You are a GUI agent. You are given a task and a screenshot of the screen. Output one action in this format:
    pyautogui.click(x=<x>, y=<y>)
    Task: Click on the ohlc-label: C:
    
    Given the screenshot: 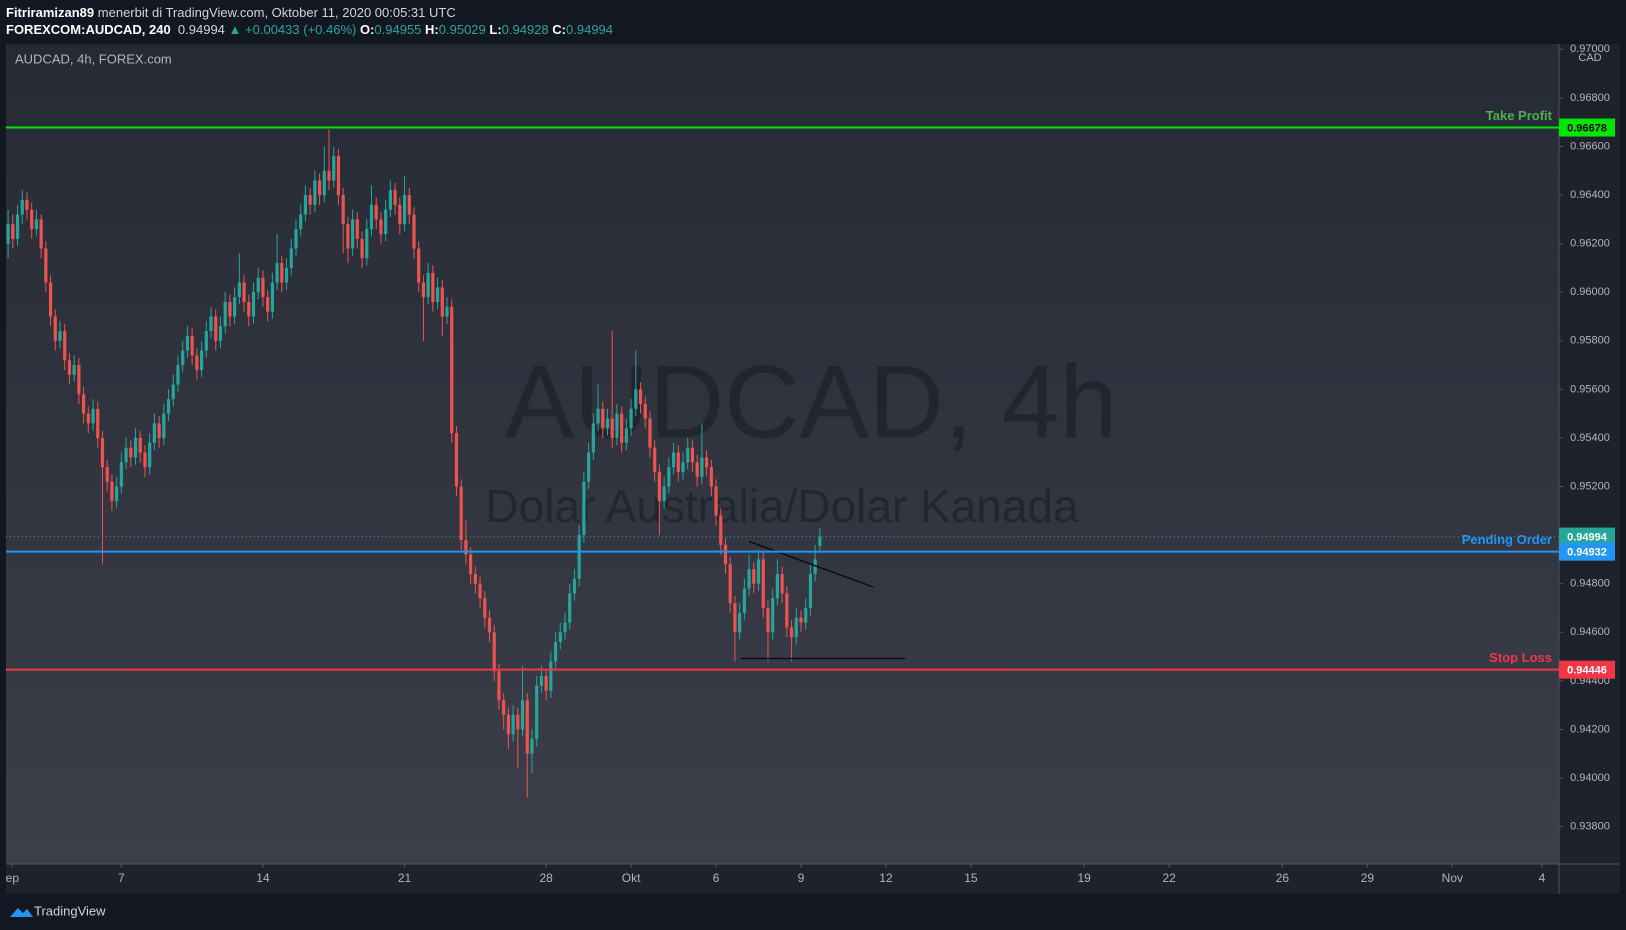 What is the action you would take?
    pyautogui.click(x=559, y=29)
    